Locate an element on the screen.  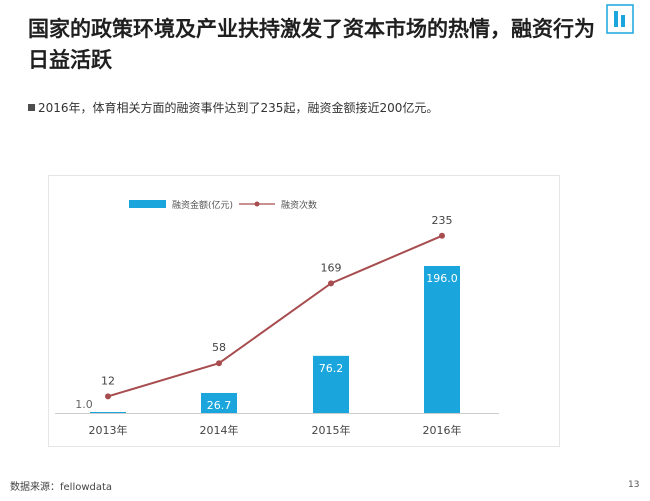
summary-bullet: 2016年，体育相关方面的融资事件达到了235起，融资金额接近200亿元。 is located at coordinates (233, 107).